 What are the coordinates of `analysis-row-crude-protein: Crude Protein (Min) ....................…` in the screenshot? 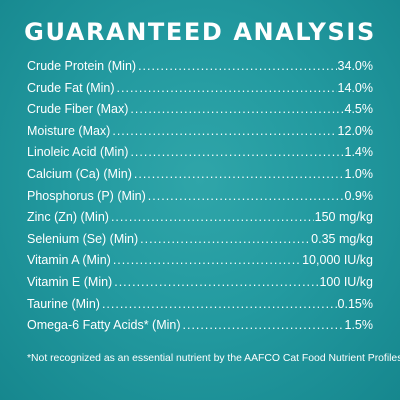 It's located at (200, 67).